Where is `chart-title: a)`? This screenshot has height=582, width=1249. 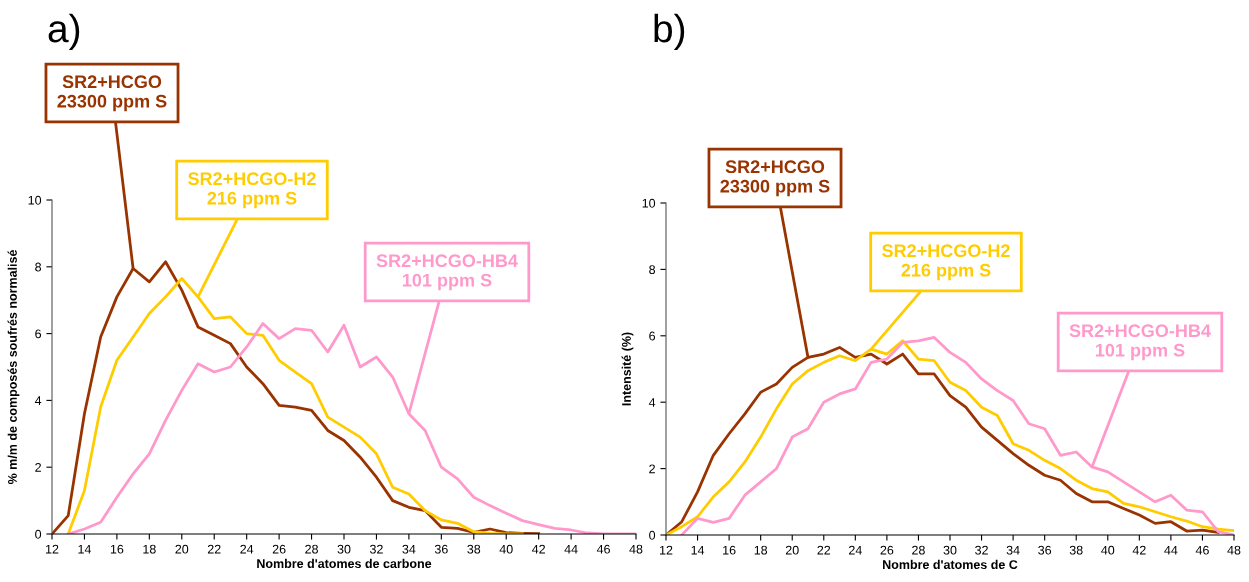
chart-title: a) is located at coordinates (64, 32).